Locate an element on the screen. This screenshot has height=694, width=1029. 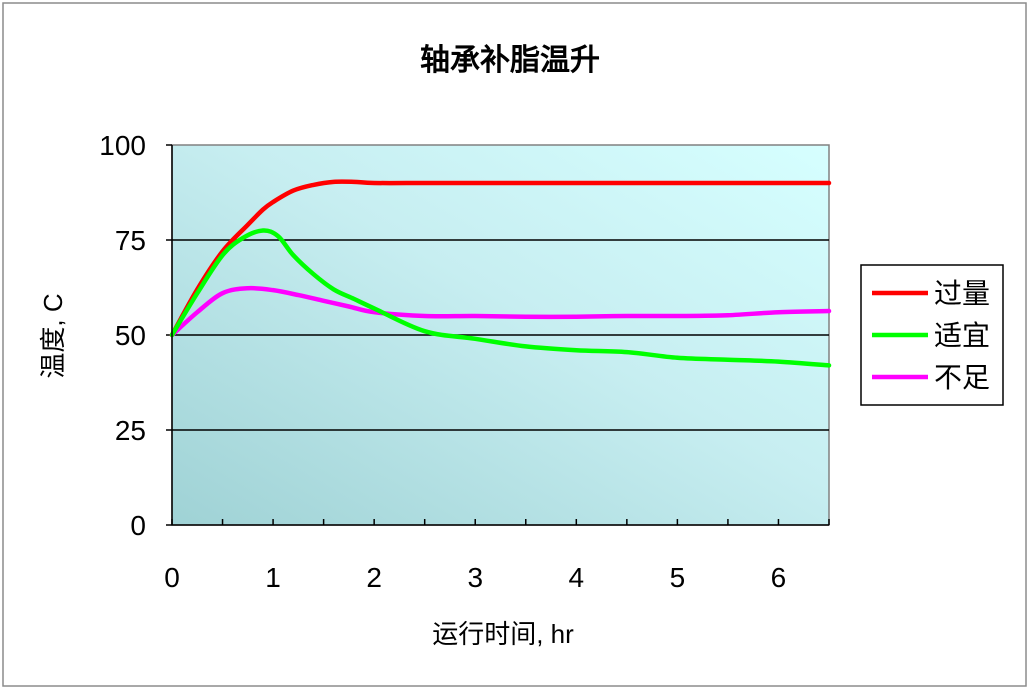
x-tick-label: 1 is located at coordinates (273, 577).